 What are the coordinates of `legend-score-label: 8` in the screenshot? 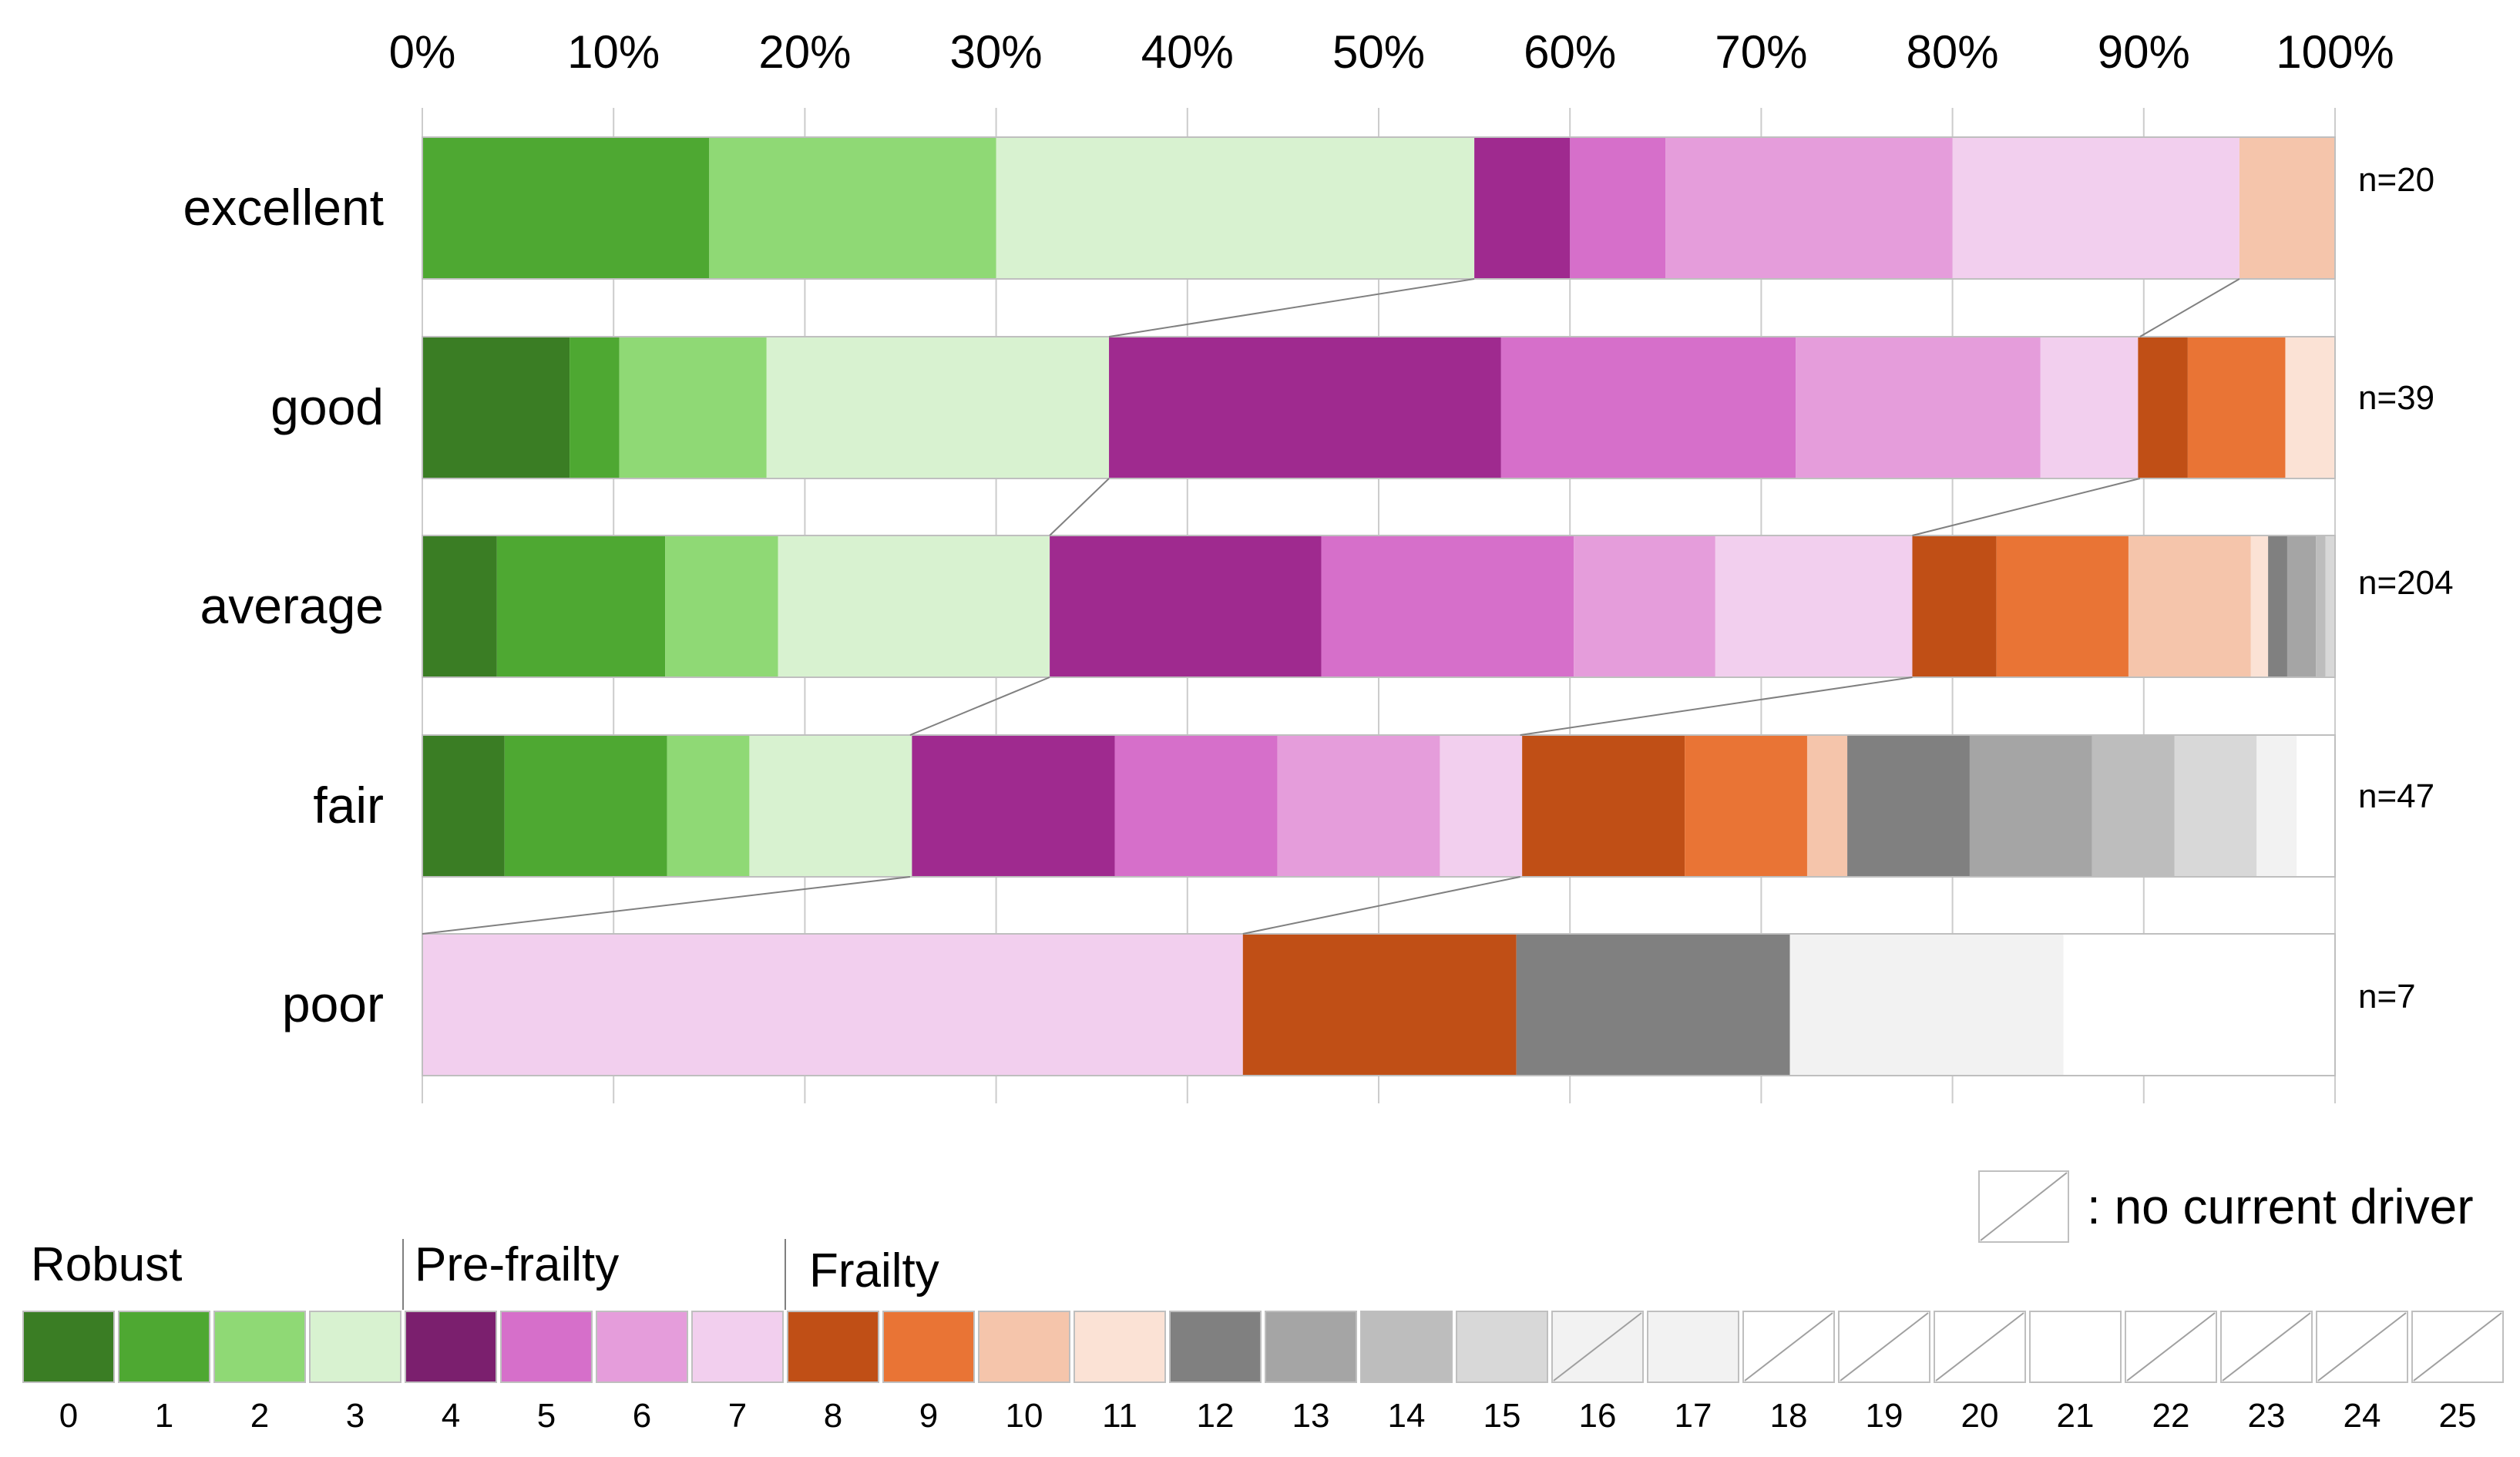 It's located at (833, 1416).